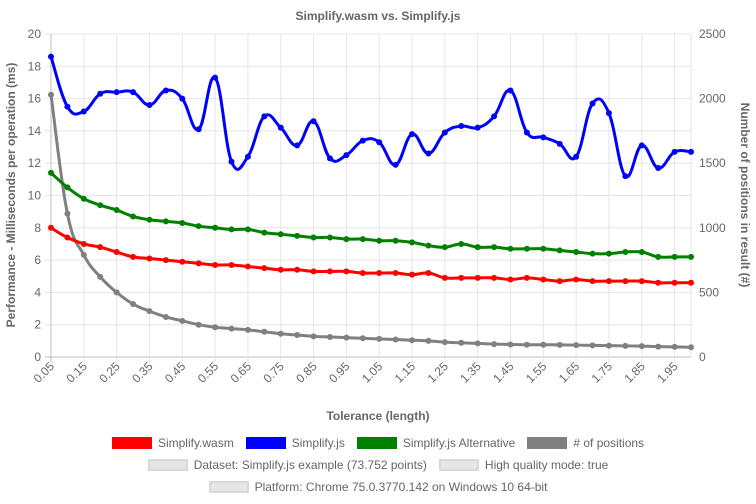  Describe the element at coordinates (405, 372) in the screenshot. I see `x-tick-label: 1.15` at that location.